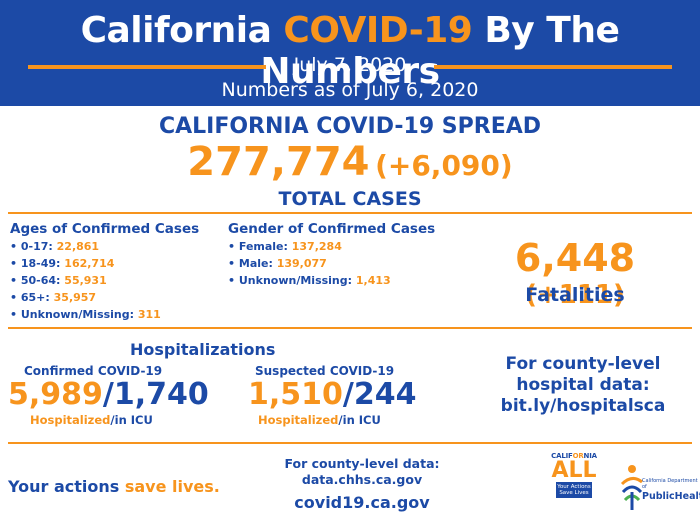 Image resolution: width=700 pixels, height=518 pixels. Describe the element at coordinates (332, 229) in the screenshot. I see `gender-title: Gender of Confirmed Cases` at that location.